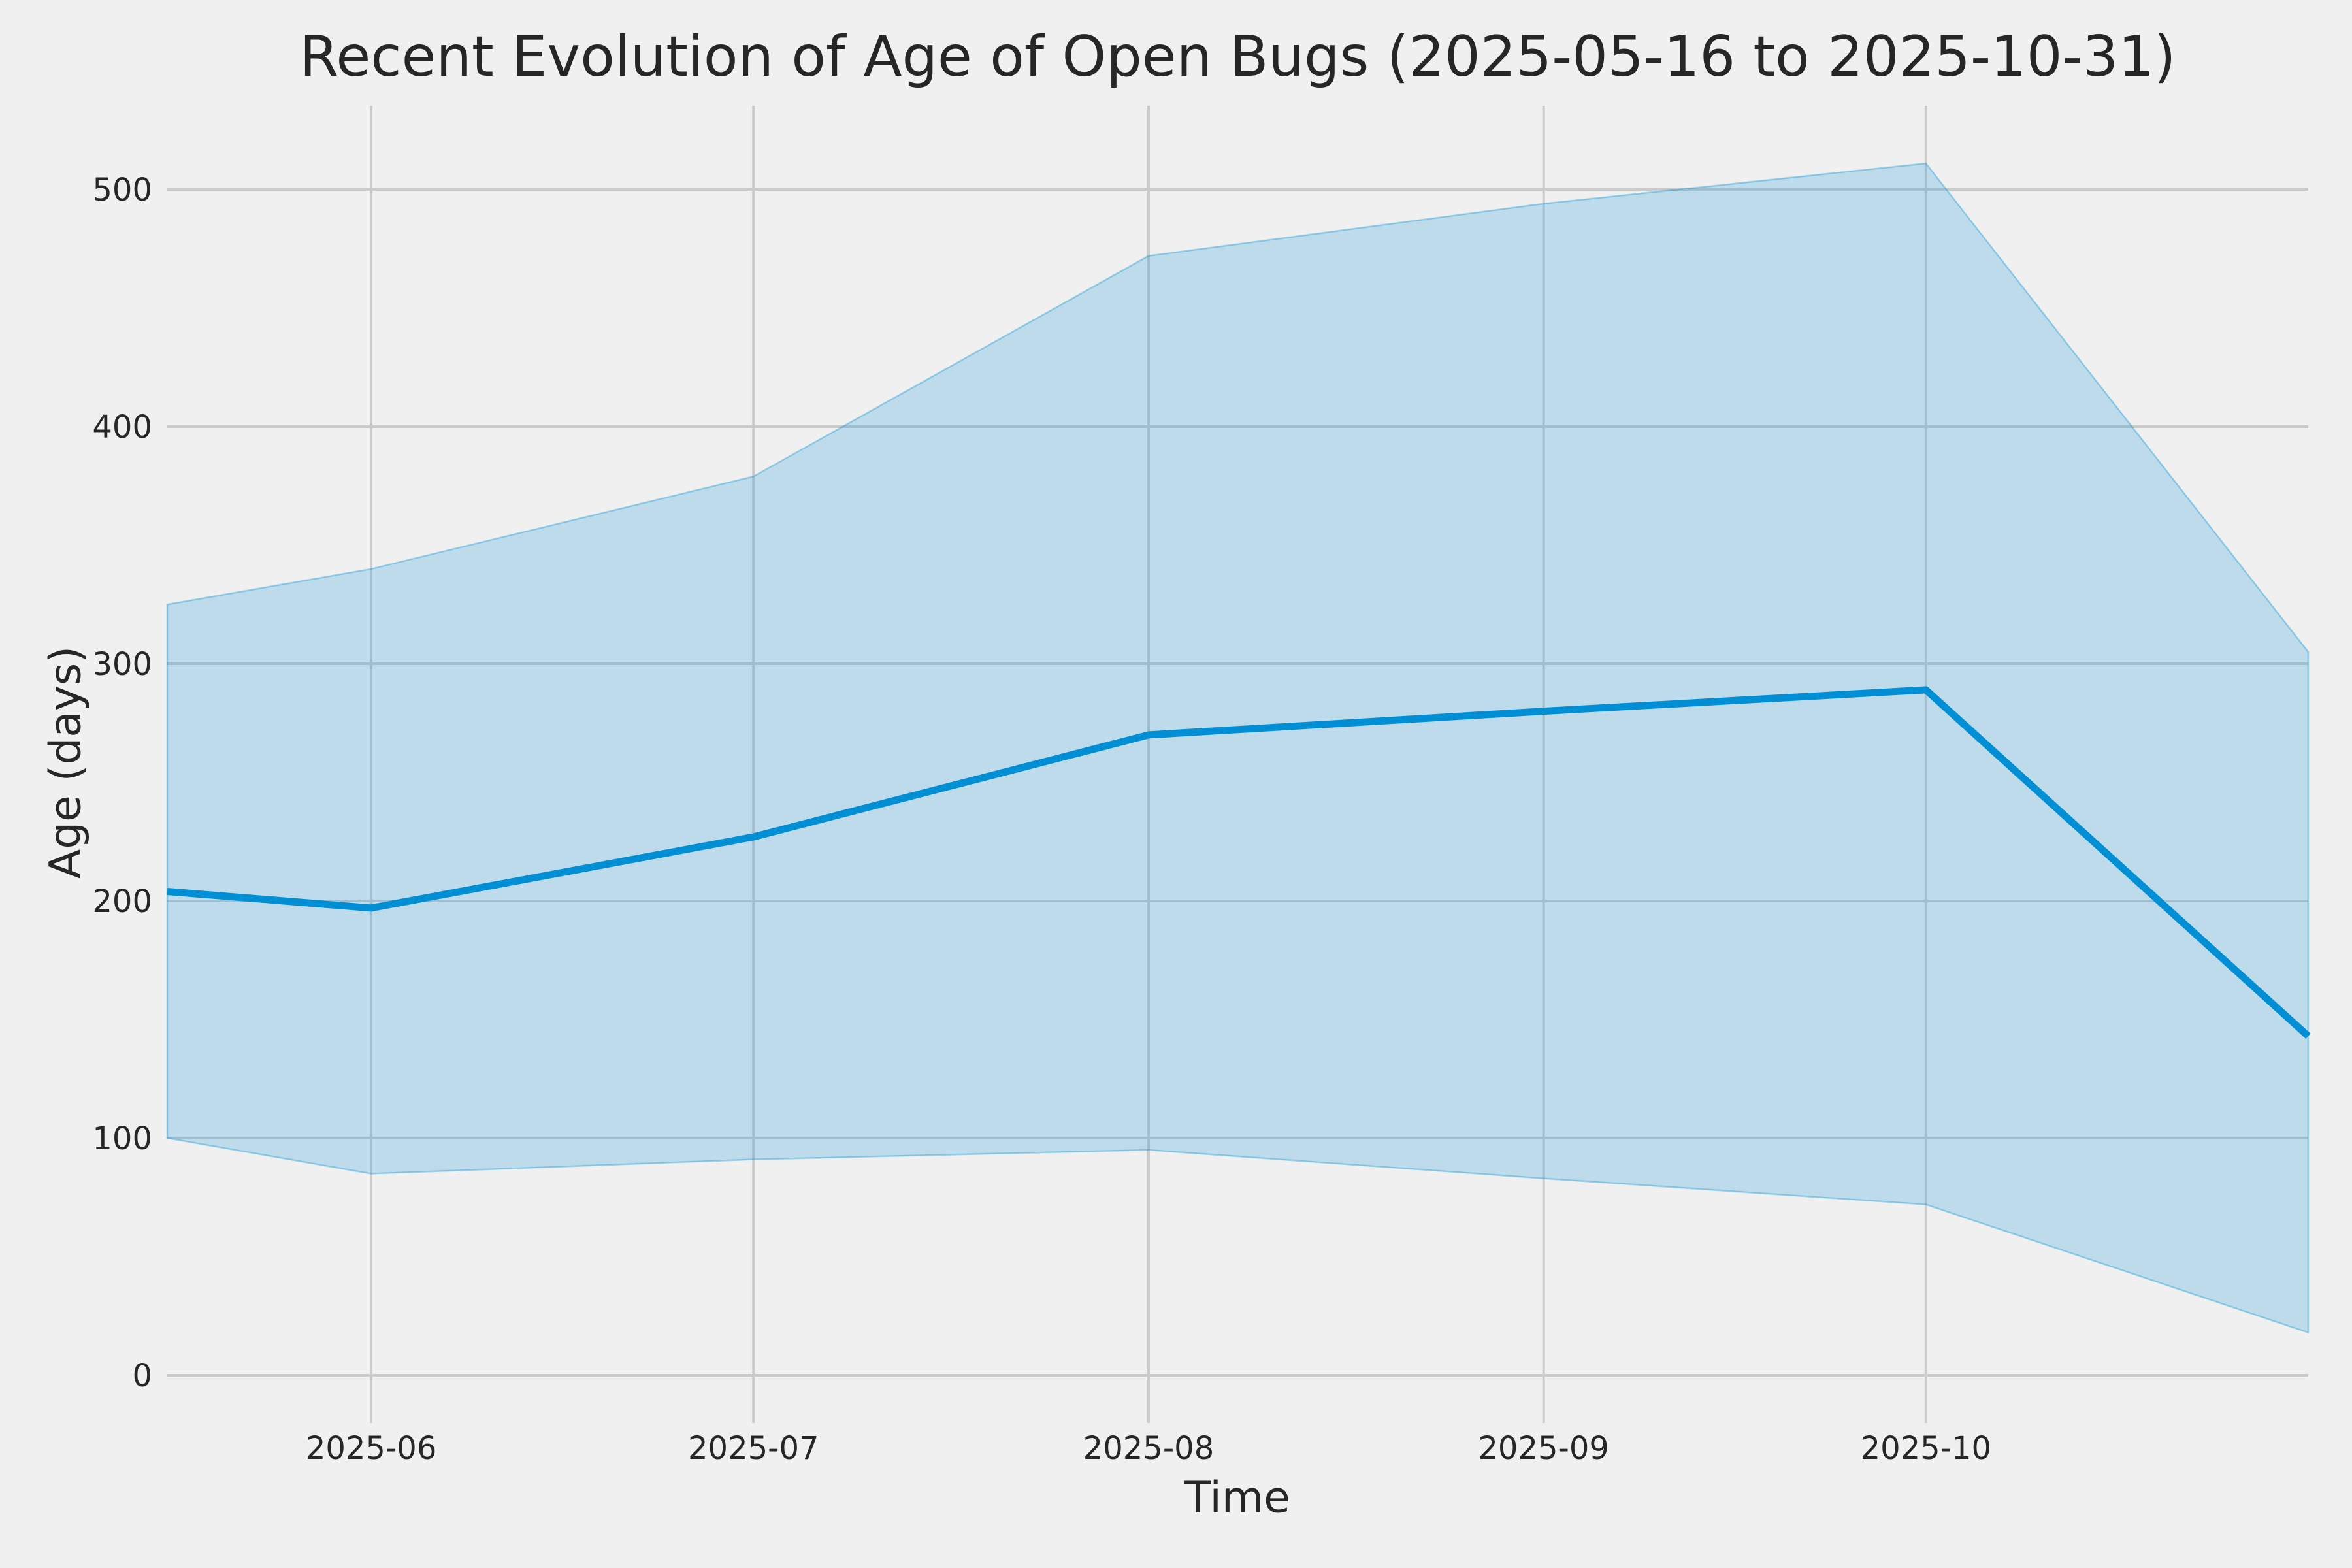  Describe the element at coordinates (122, 1138) in the screenshot. I see `y-tick-label: 100` at that location.